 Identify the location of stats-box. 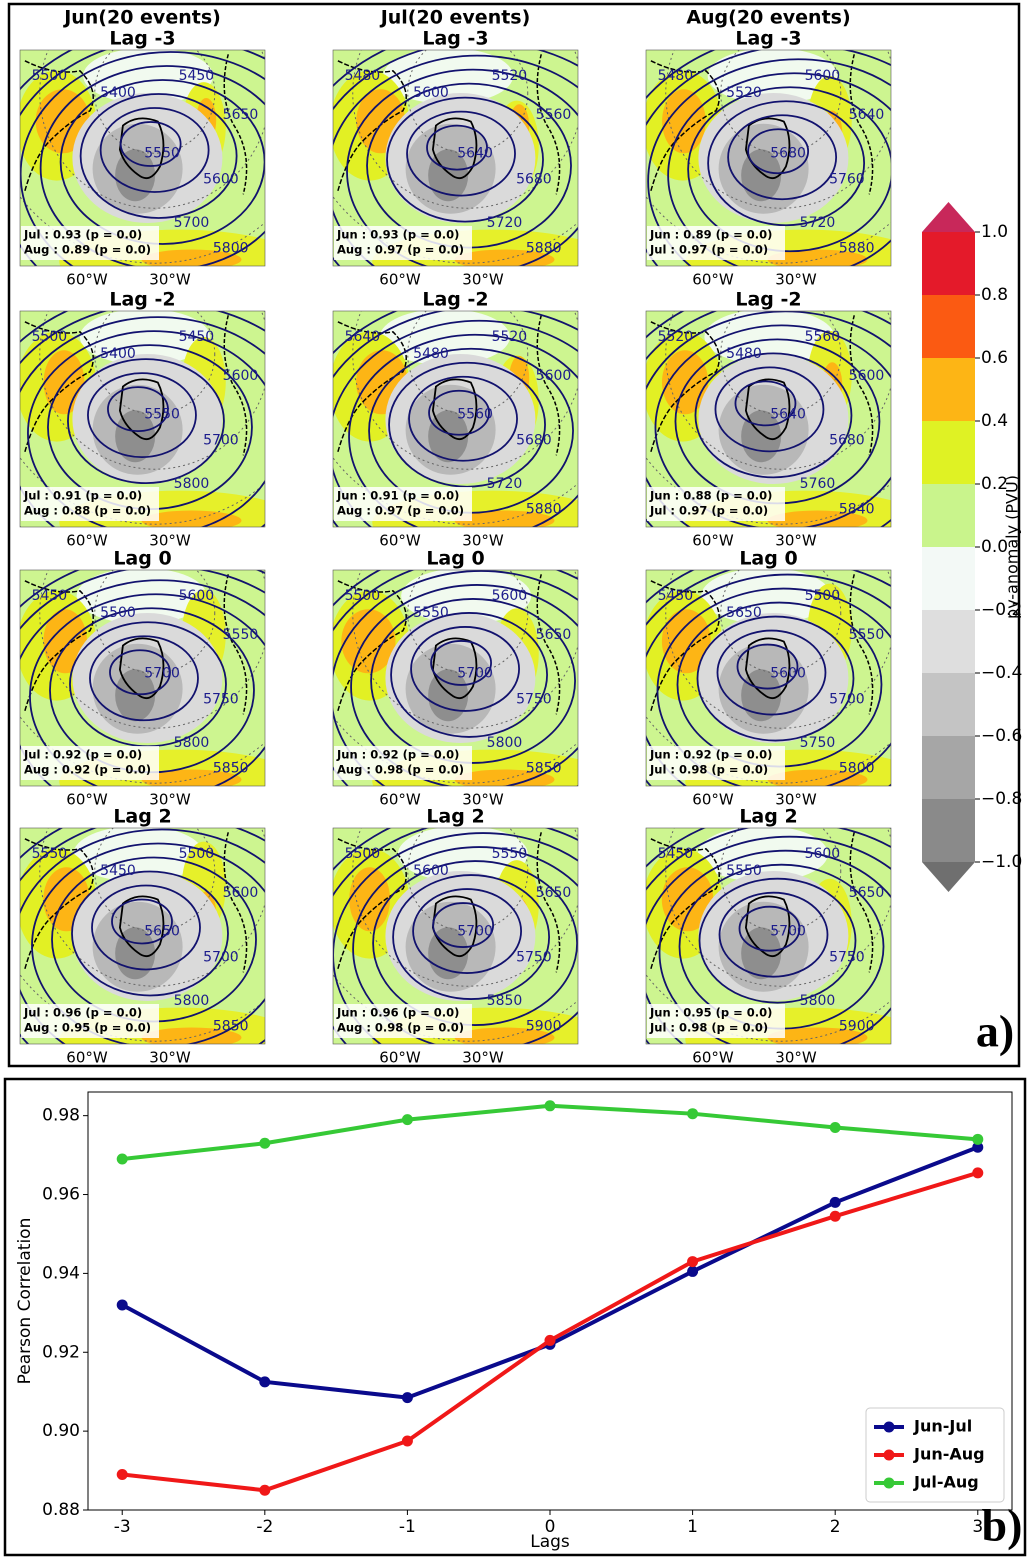
(90, 504).